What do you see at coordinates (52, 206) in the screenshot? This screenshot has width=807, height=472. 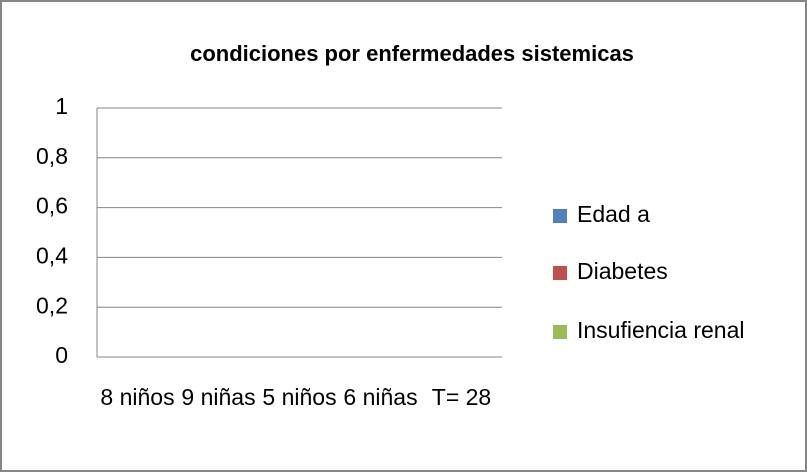 I see `y-tick-label: 0,6` at bounding box center [52, 206].